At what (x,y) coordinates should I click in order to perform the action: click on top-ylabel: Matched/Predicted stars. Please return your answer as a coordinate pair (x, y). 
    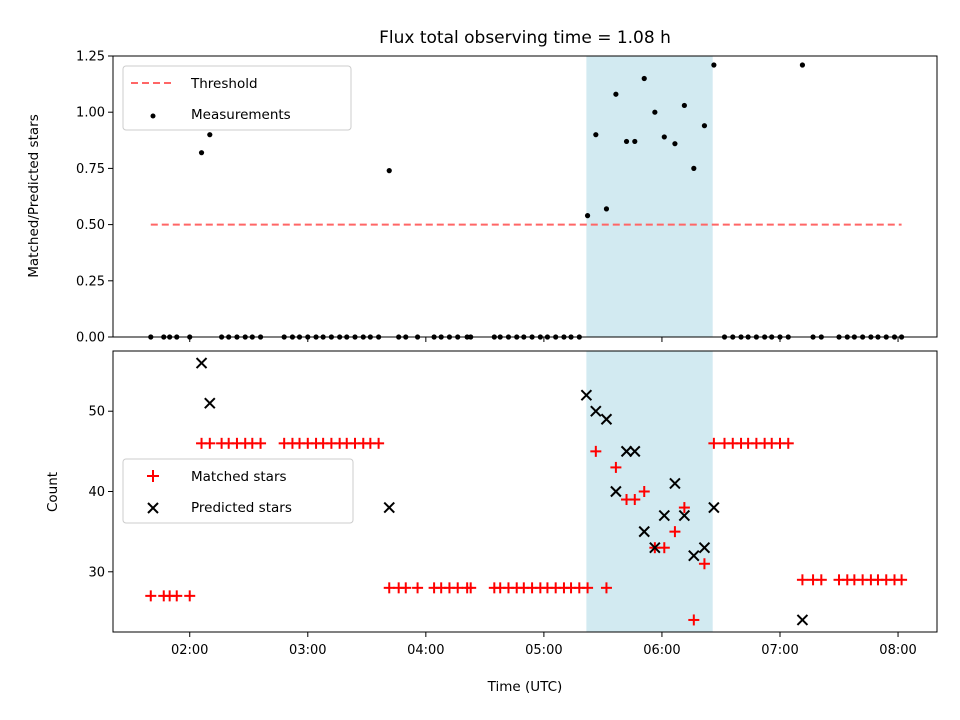
    Looking at the image, I should click on (34, 195).